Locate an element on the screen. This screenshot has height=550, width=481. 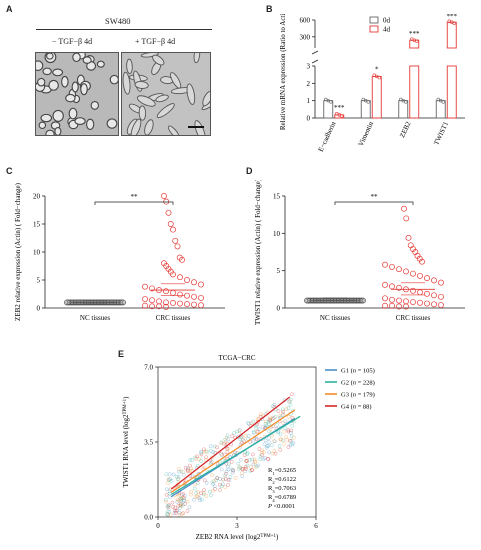
chart-title: TCGA−CRC is located at coordinates (236, 358).